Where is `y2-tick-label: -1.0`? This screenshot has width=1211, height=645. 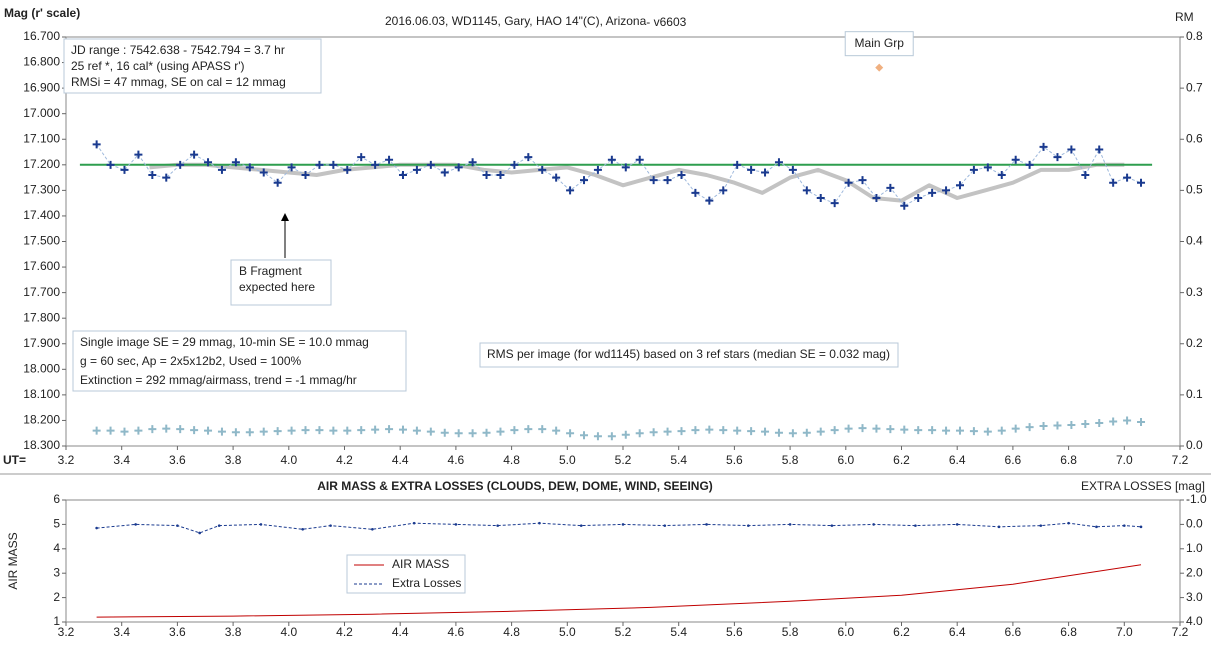
y2-tick-label: -1.0 is located at coordinates (1196, 499).